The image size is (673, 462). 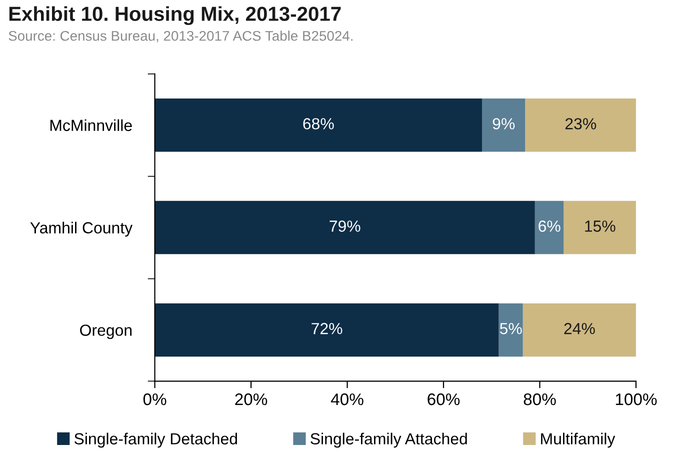 I want to click on chart-title: Exhibit 10. Housing Mix, 2013-2017, so click(x=175, y=16).